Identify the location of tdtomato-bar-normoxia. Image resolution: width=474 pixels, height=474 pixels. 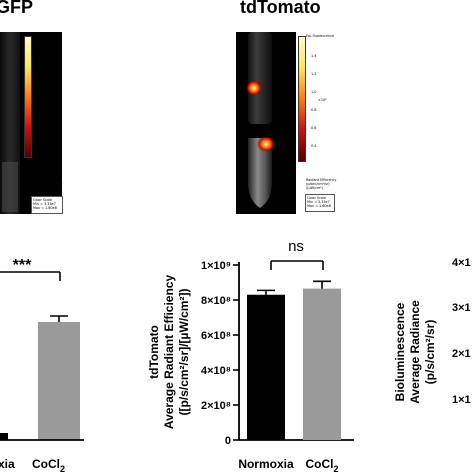
(266, 367).